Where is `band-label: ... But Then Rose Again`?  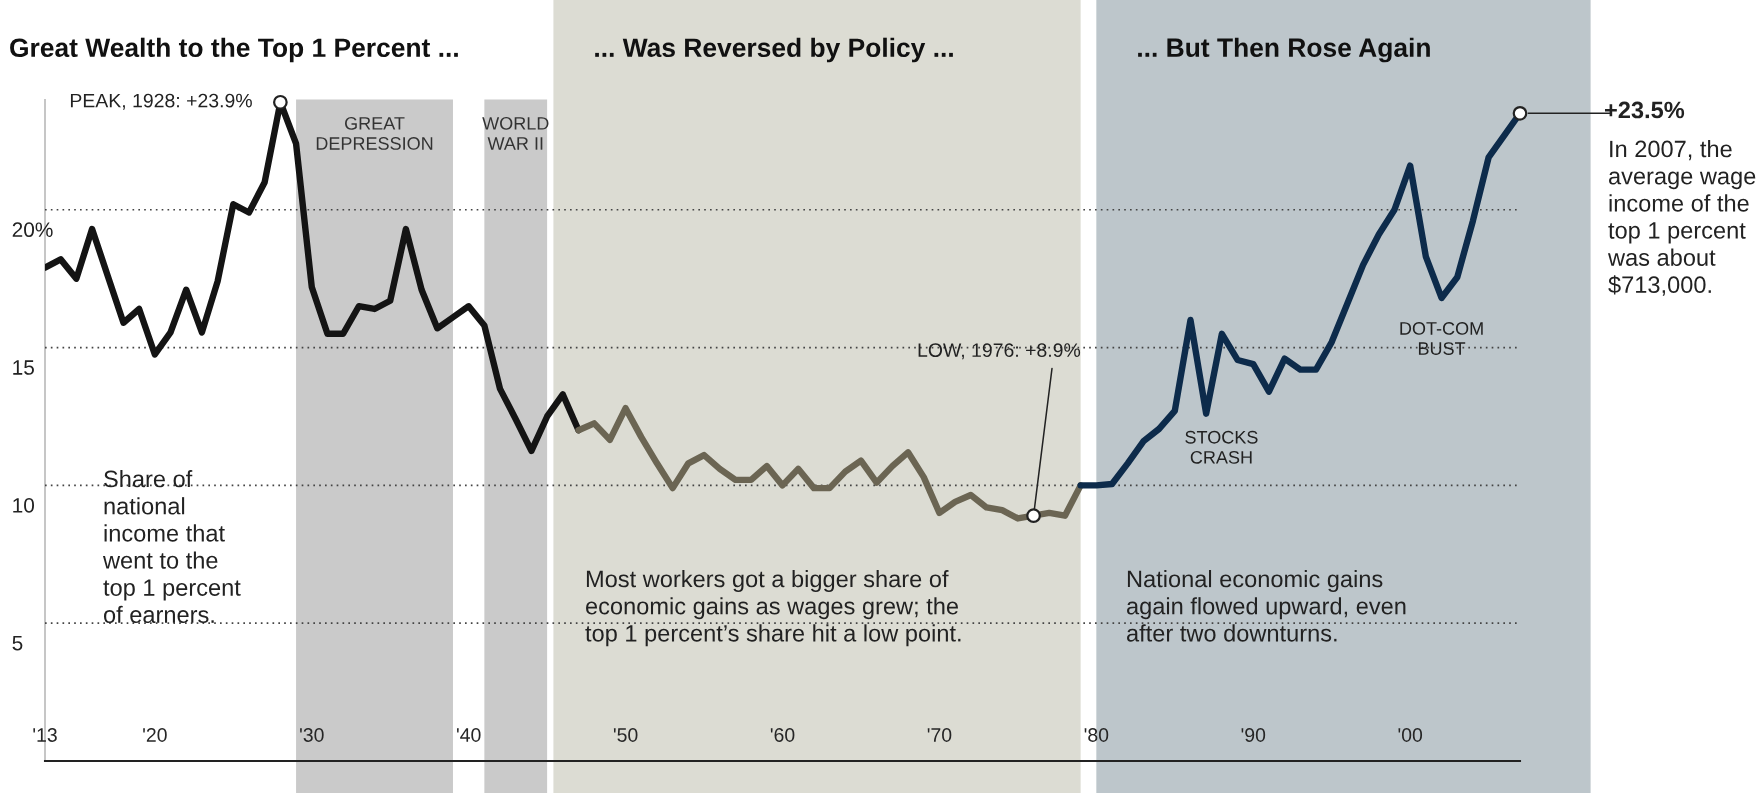 band-label: ... But Then Rose Again is located at coordinates (1284, 50).